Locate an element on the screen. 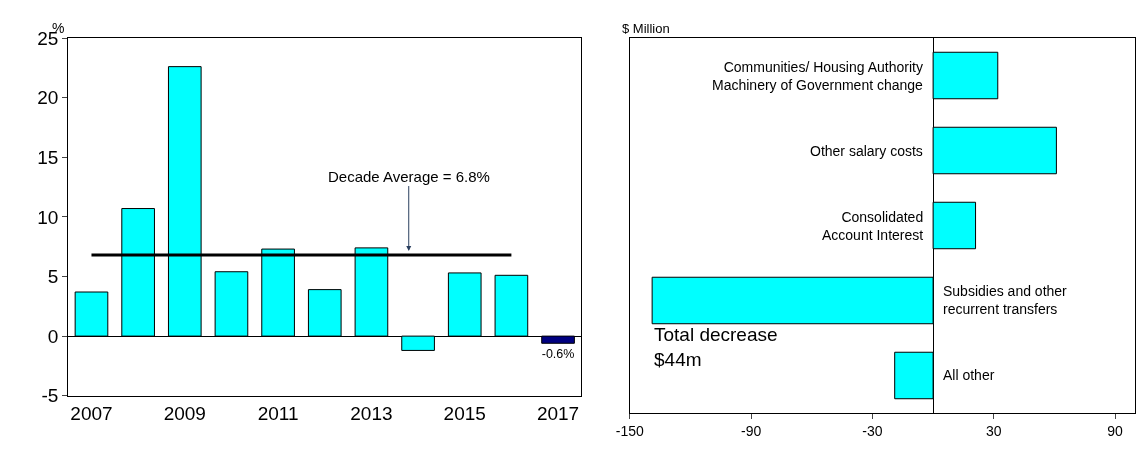  x-tick-label: 2015 is located at coordinates (464, 413).